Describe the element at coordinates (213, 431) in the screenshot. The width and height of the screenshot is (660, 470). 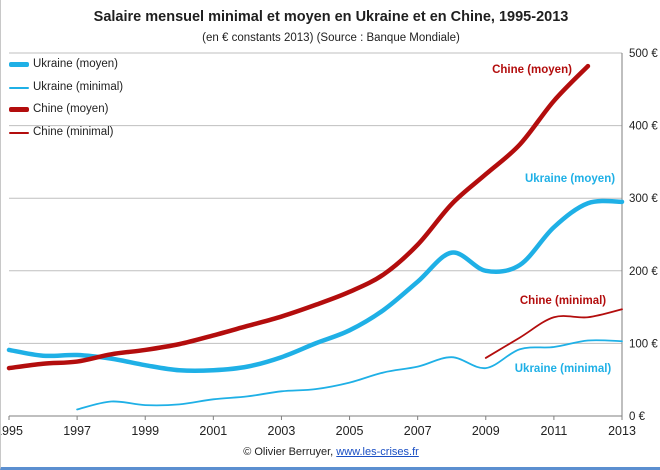
I see `x-tick-label: 2001` at that location.